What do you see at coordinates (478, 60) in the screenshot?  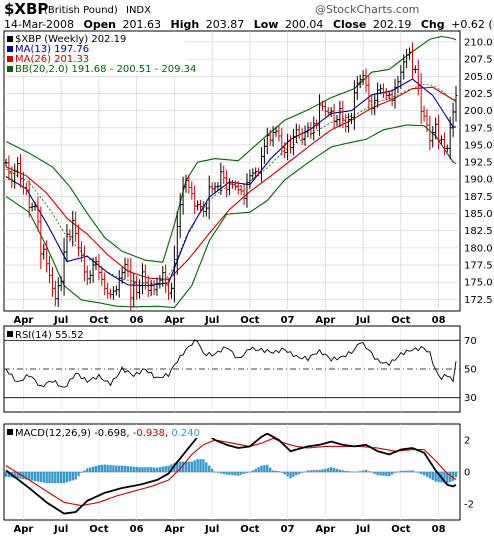 I see `price-y-tick: 207.5` at bounding box center [478, 60].